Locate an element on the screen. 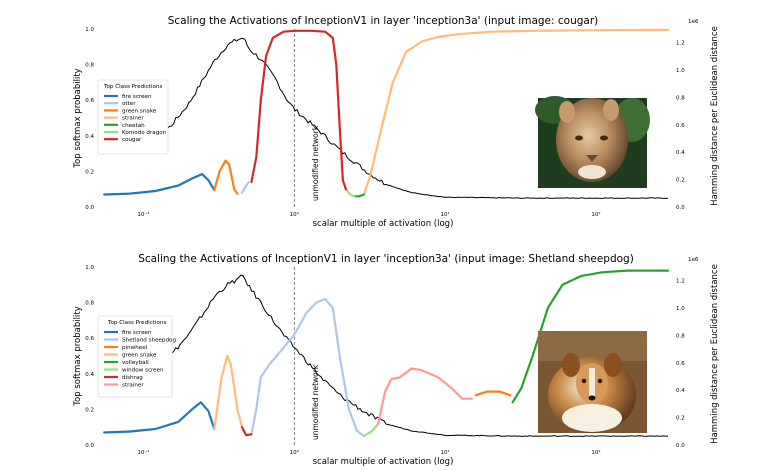 The width and height of the screenshot is (775, 471). legend-entry: Shetland sheepdog is located at coordinates (149, 341).